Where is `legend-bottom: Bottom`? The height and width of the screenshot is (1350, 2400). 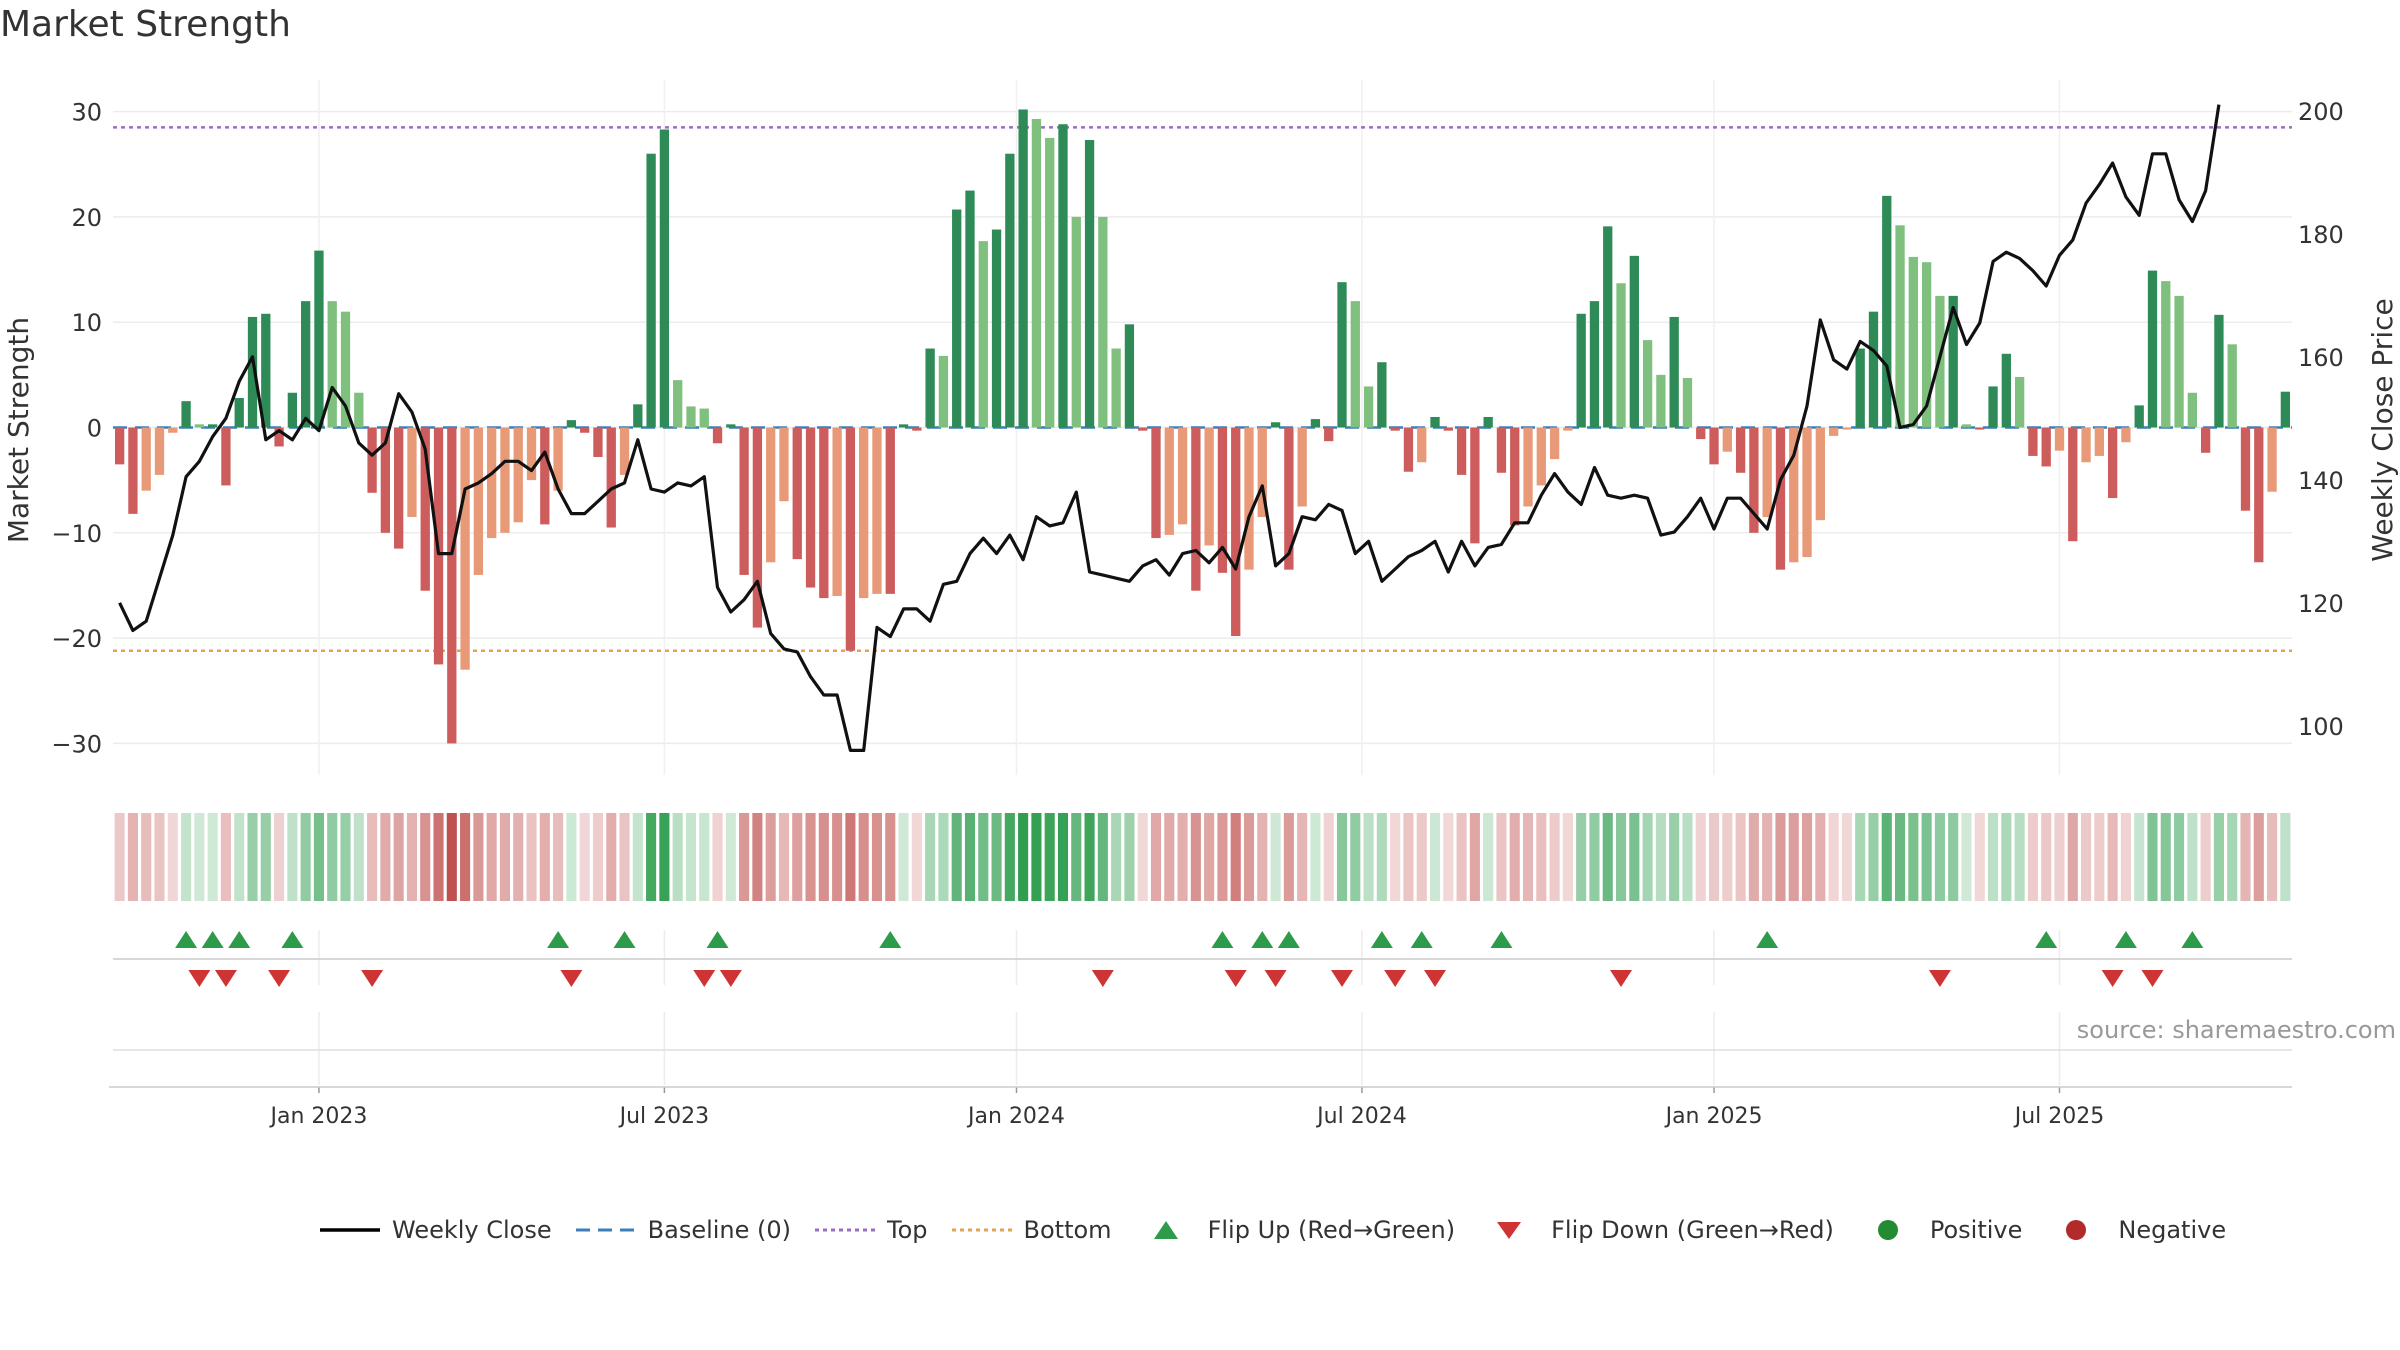 legend-bottom: Bottom is located at coordinates (1031, 1230).